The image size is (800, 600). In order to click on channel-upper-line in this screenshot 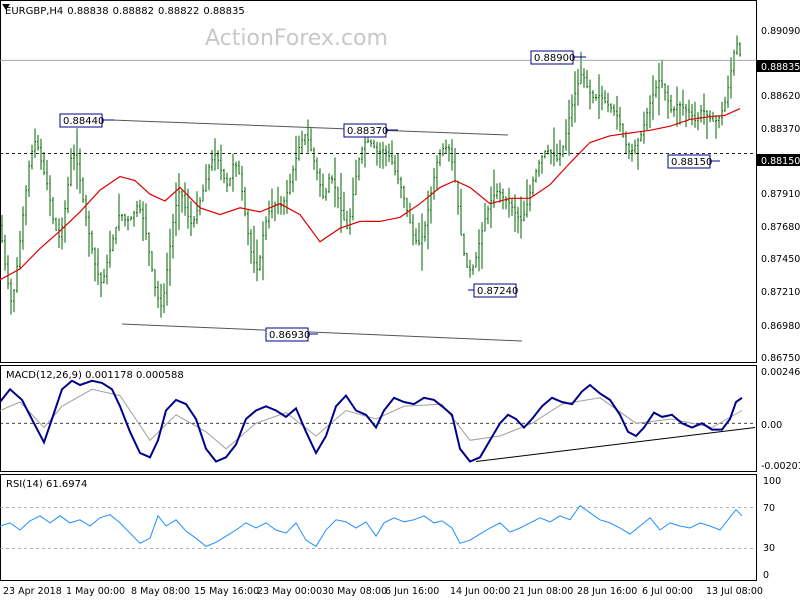, I will do `click(310, 127)`.